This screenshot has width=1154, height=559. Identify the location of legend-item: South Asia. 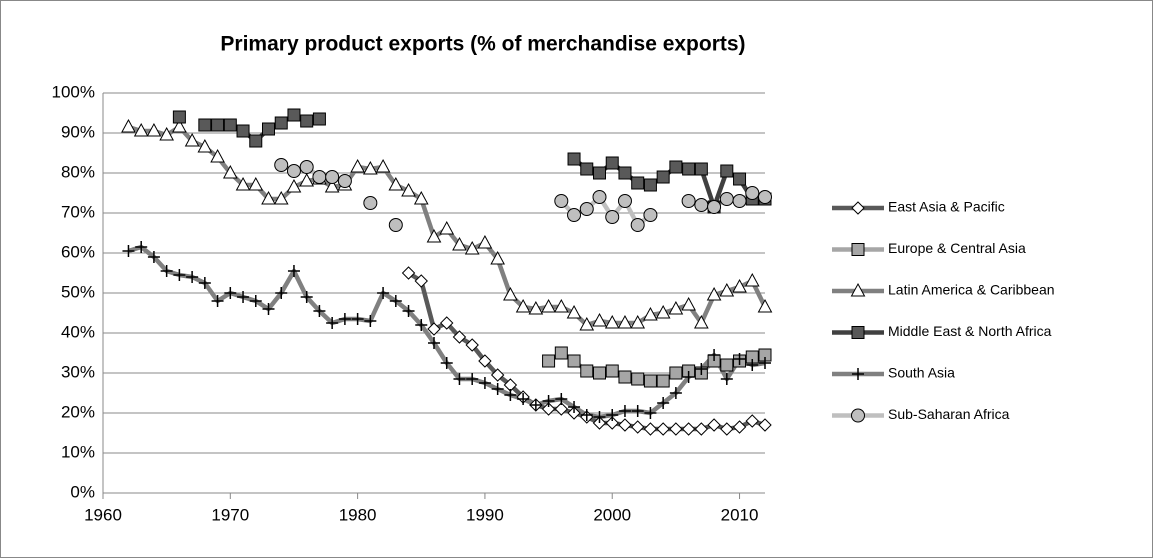
(893, 373).